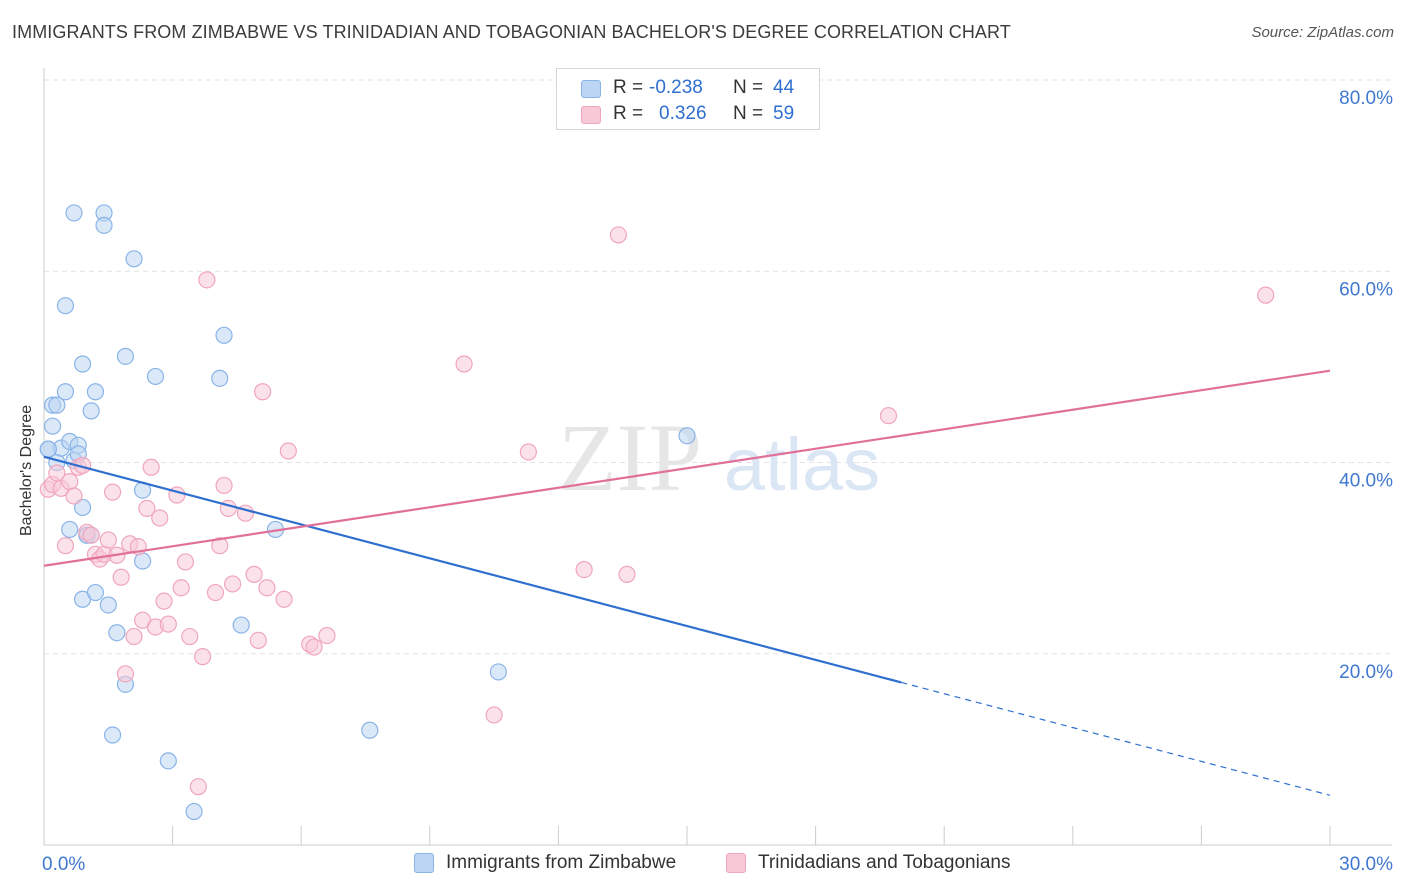 This screenshot has width=1406, height=892. Describe the element at coordinates (591, 115) in the screenshot. I see `legend-swatch-trinidad` at that location.